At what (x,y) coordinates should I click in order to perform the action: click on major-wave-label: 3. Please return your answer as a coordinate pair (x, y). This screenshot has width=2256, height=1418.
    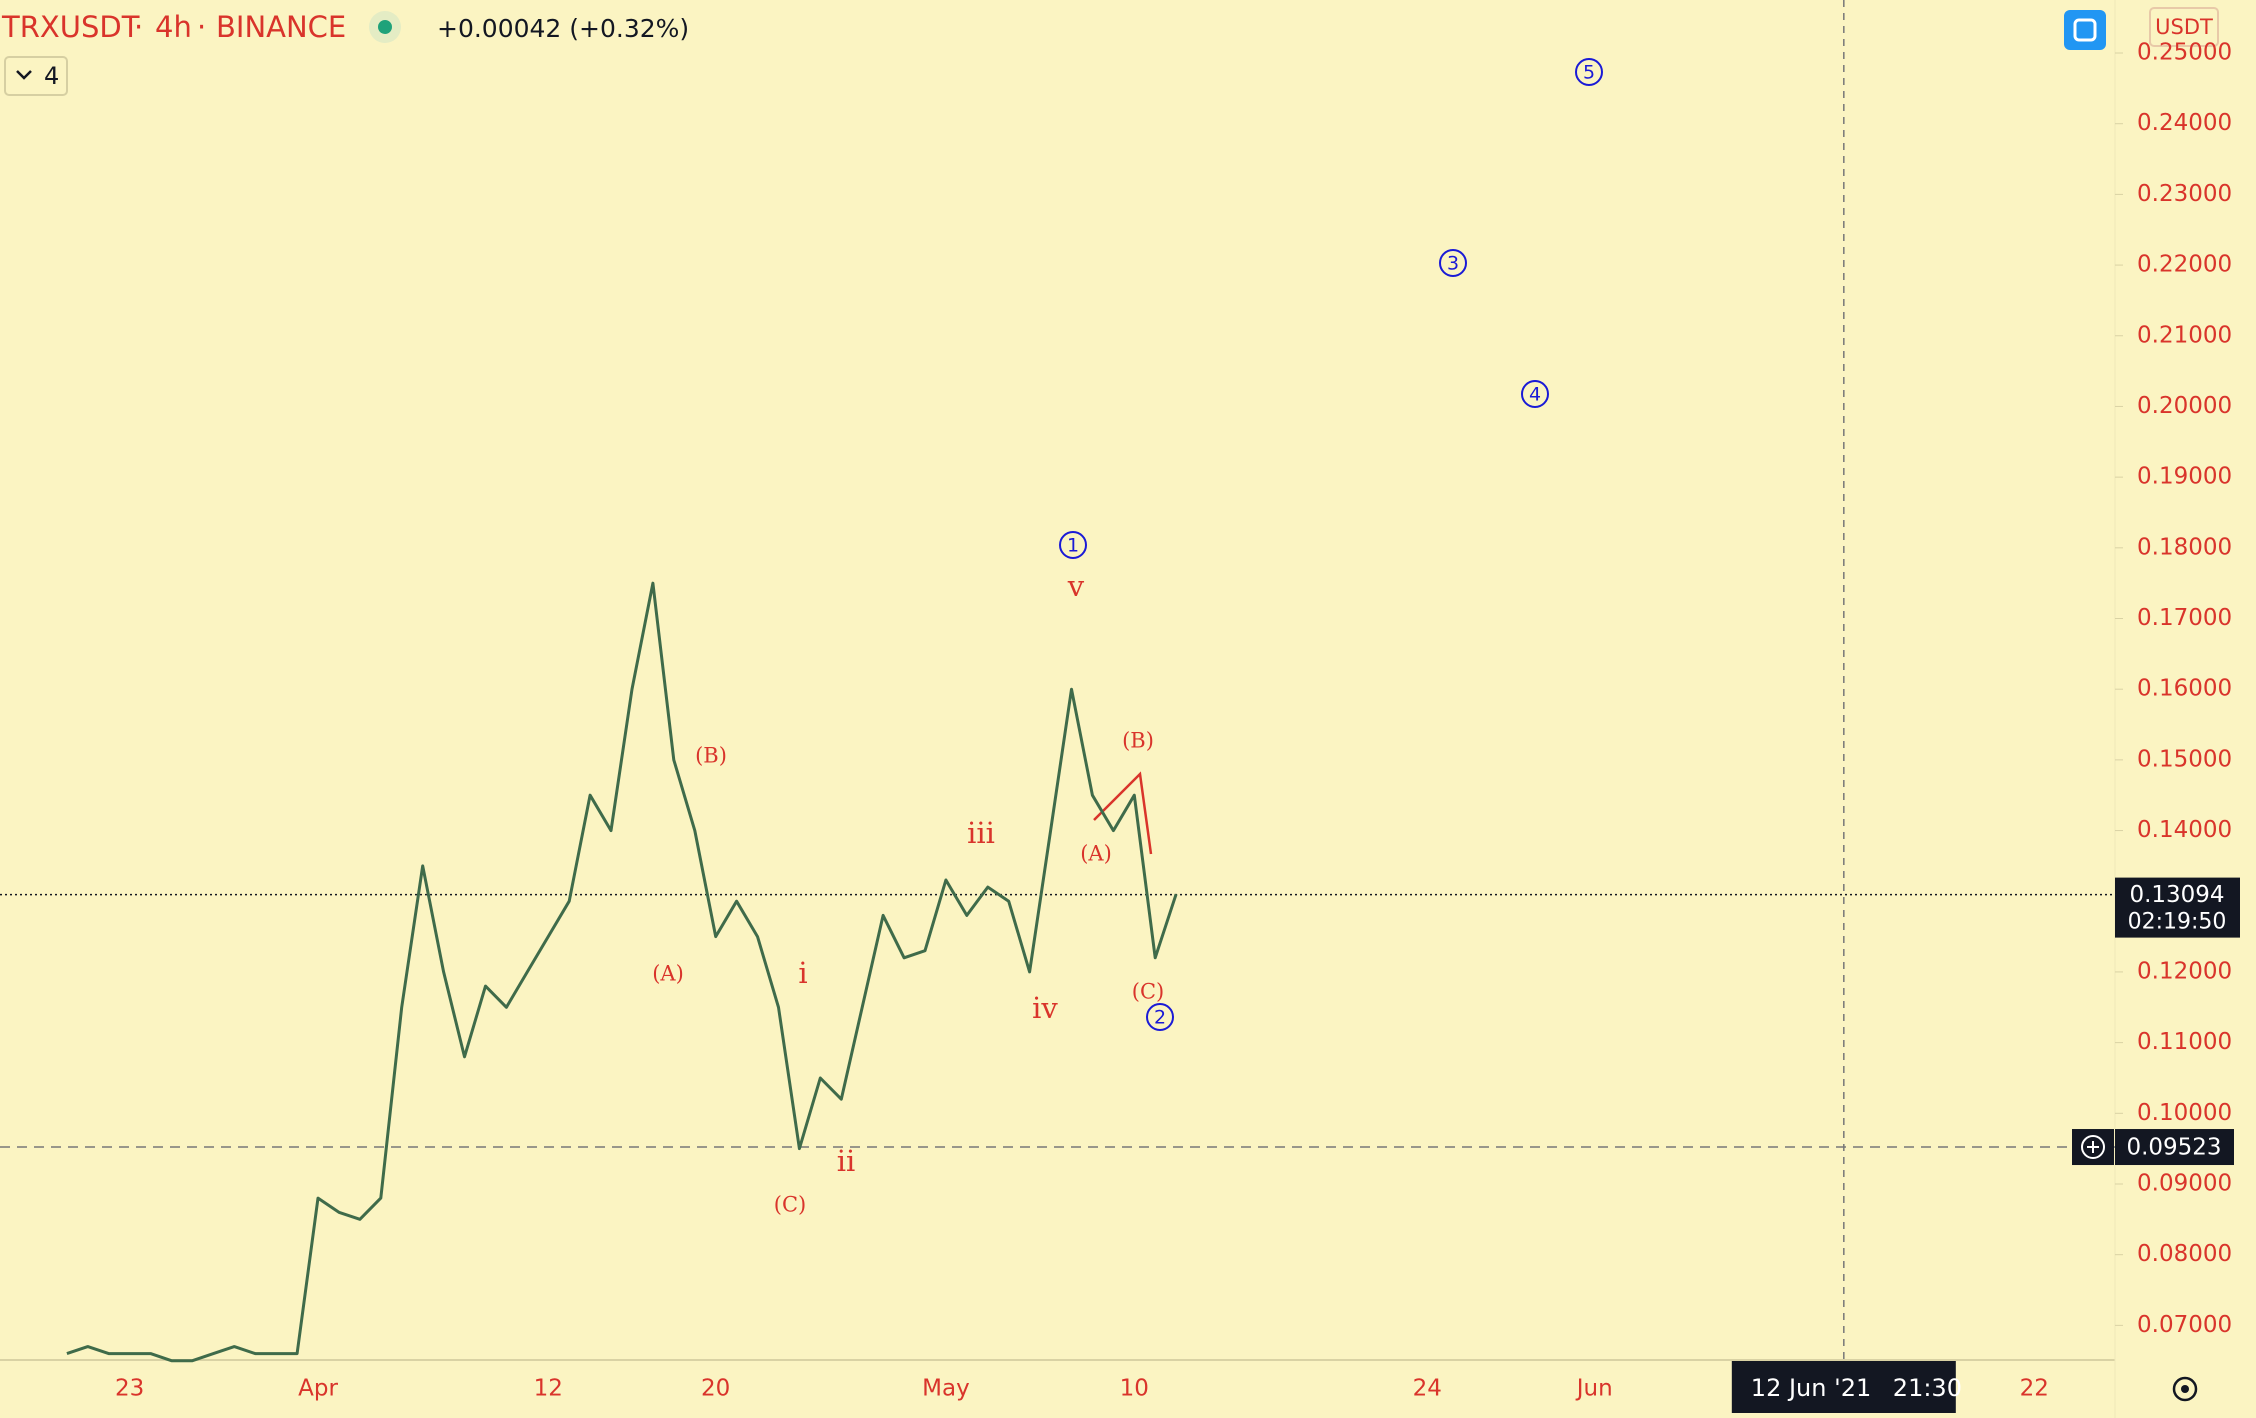
    Looking at the image, I should click on (1453, 264).